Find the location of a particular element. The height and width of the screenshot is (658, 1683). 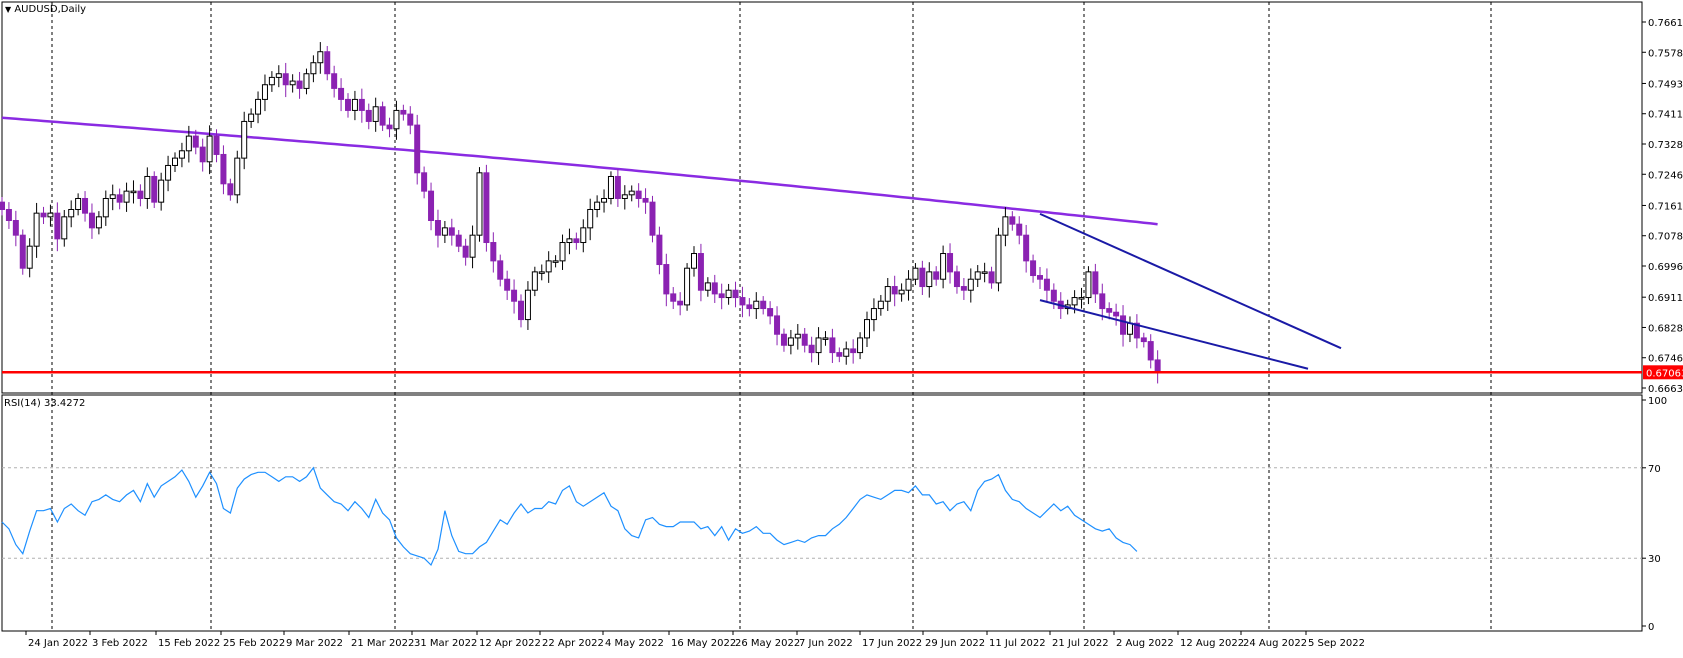

date-tick-label: 25 Feb 2022 is located at coordinates (254, 643).